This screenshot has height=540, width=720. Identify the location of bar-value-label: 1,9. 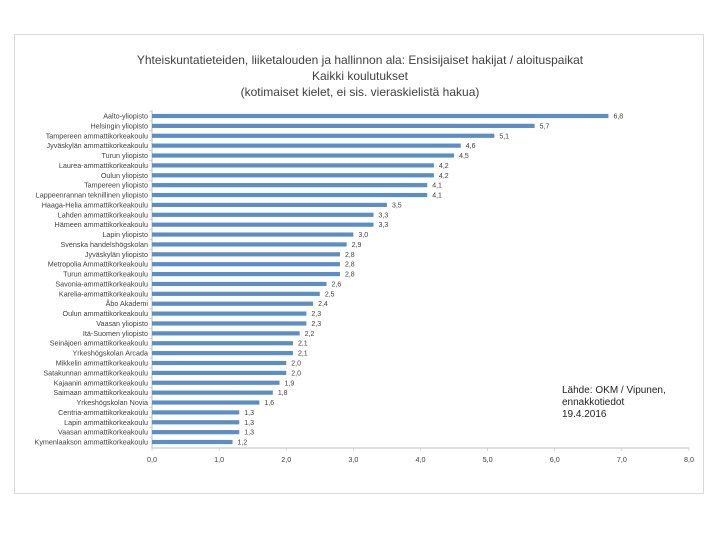
(290, 383).